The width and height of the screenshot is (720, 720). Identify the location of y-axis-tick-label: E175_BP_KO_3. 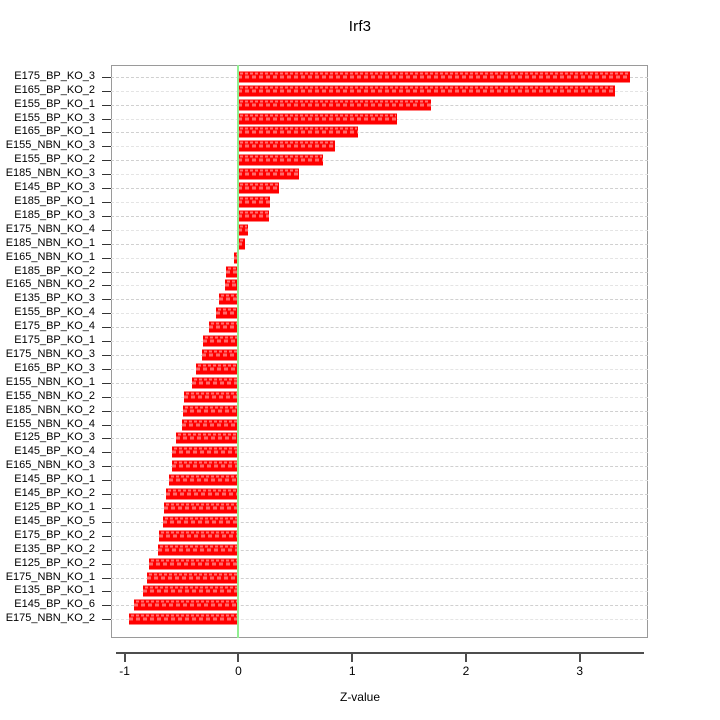
(54, 75).